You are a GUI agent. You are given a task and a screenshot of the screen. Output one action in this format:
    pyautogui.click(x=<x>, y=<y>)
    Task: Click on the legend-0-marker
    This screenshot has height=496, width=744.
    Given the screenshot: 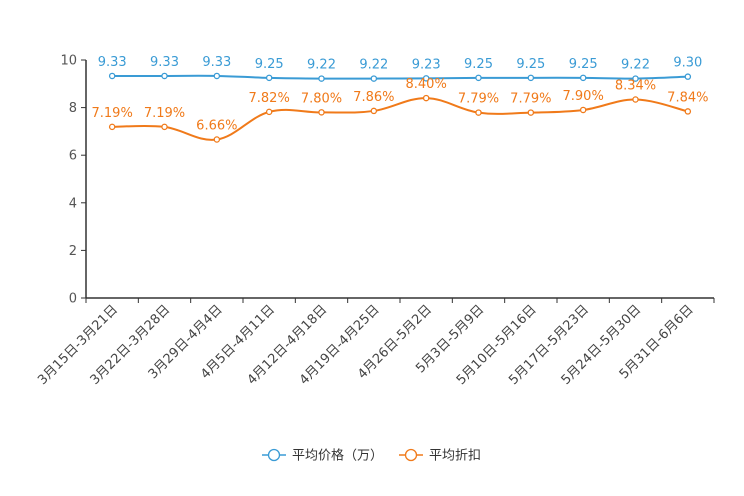 What is the action you would take?
    pyautogui.click(x=274, y=455)
    